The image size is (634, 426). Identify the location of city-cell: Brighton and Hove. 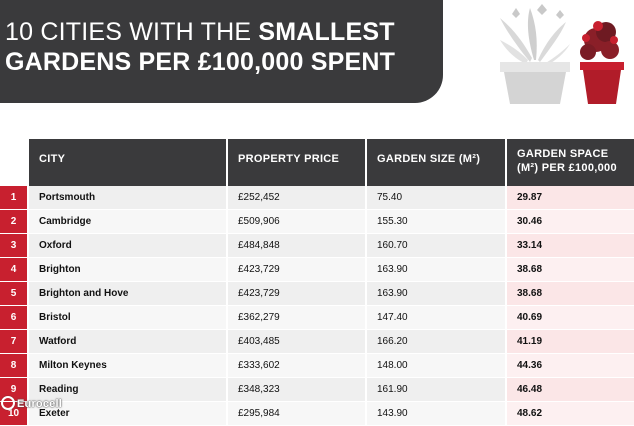
(127, 293).